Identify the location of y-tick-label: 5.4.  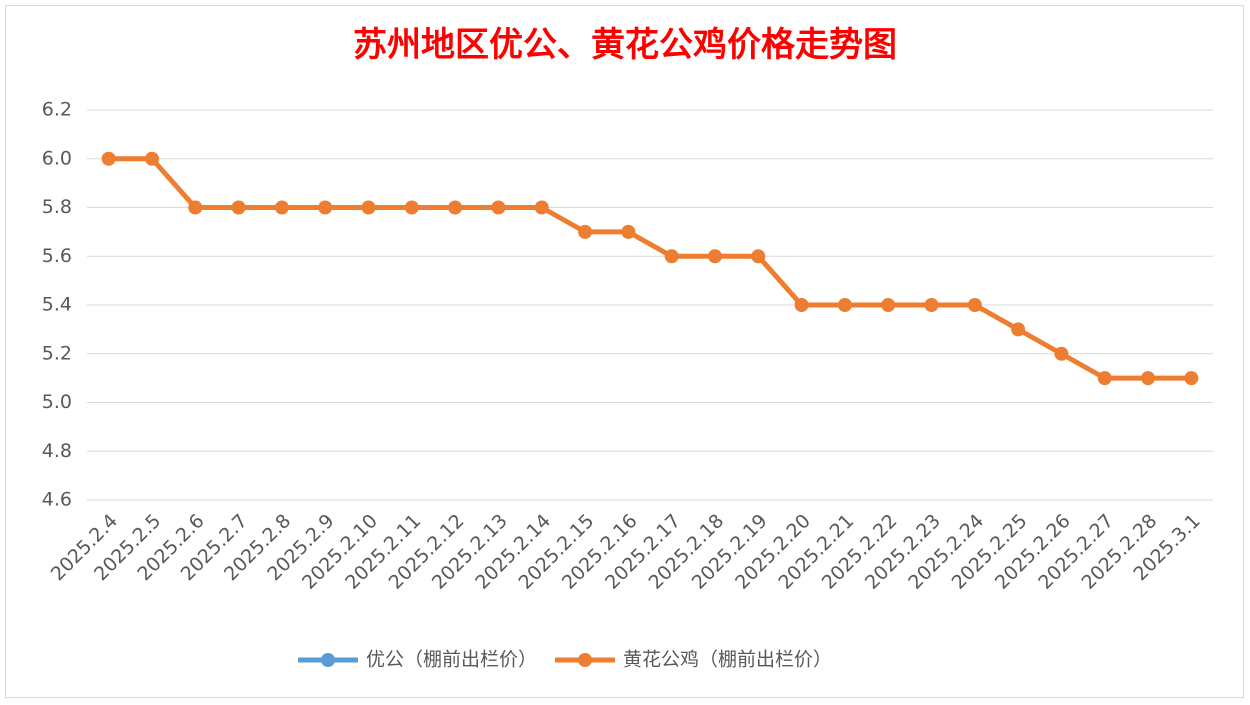
(57, 305).